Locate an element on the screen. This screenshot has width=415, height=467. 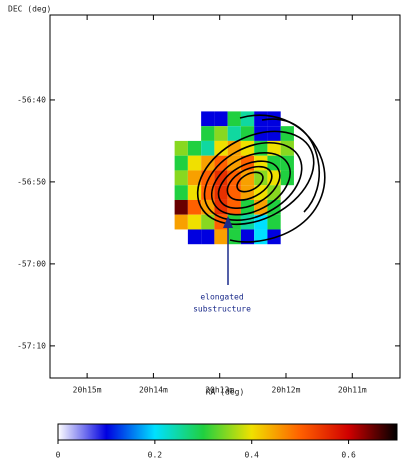
x-axis-label: RA (deg) is located at coordinates (225, 392).